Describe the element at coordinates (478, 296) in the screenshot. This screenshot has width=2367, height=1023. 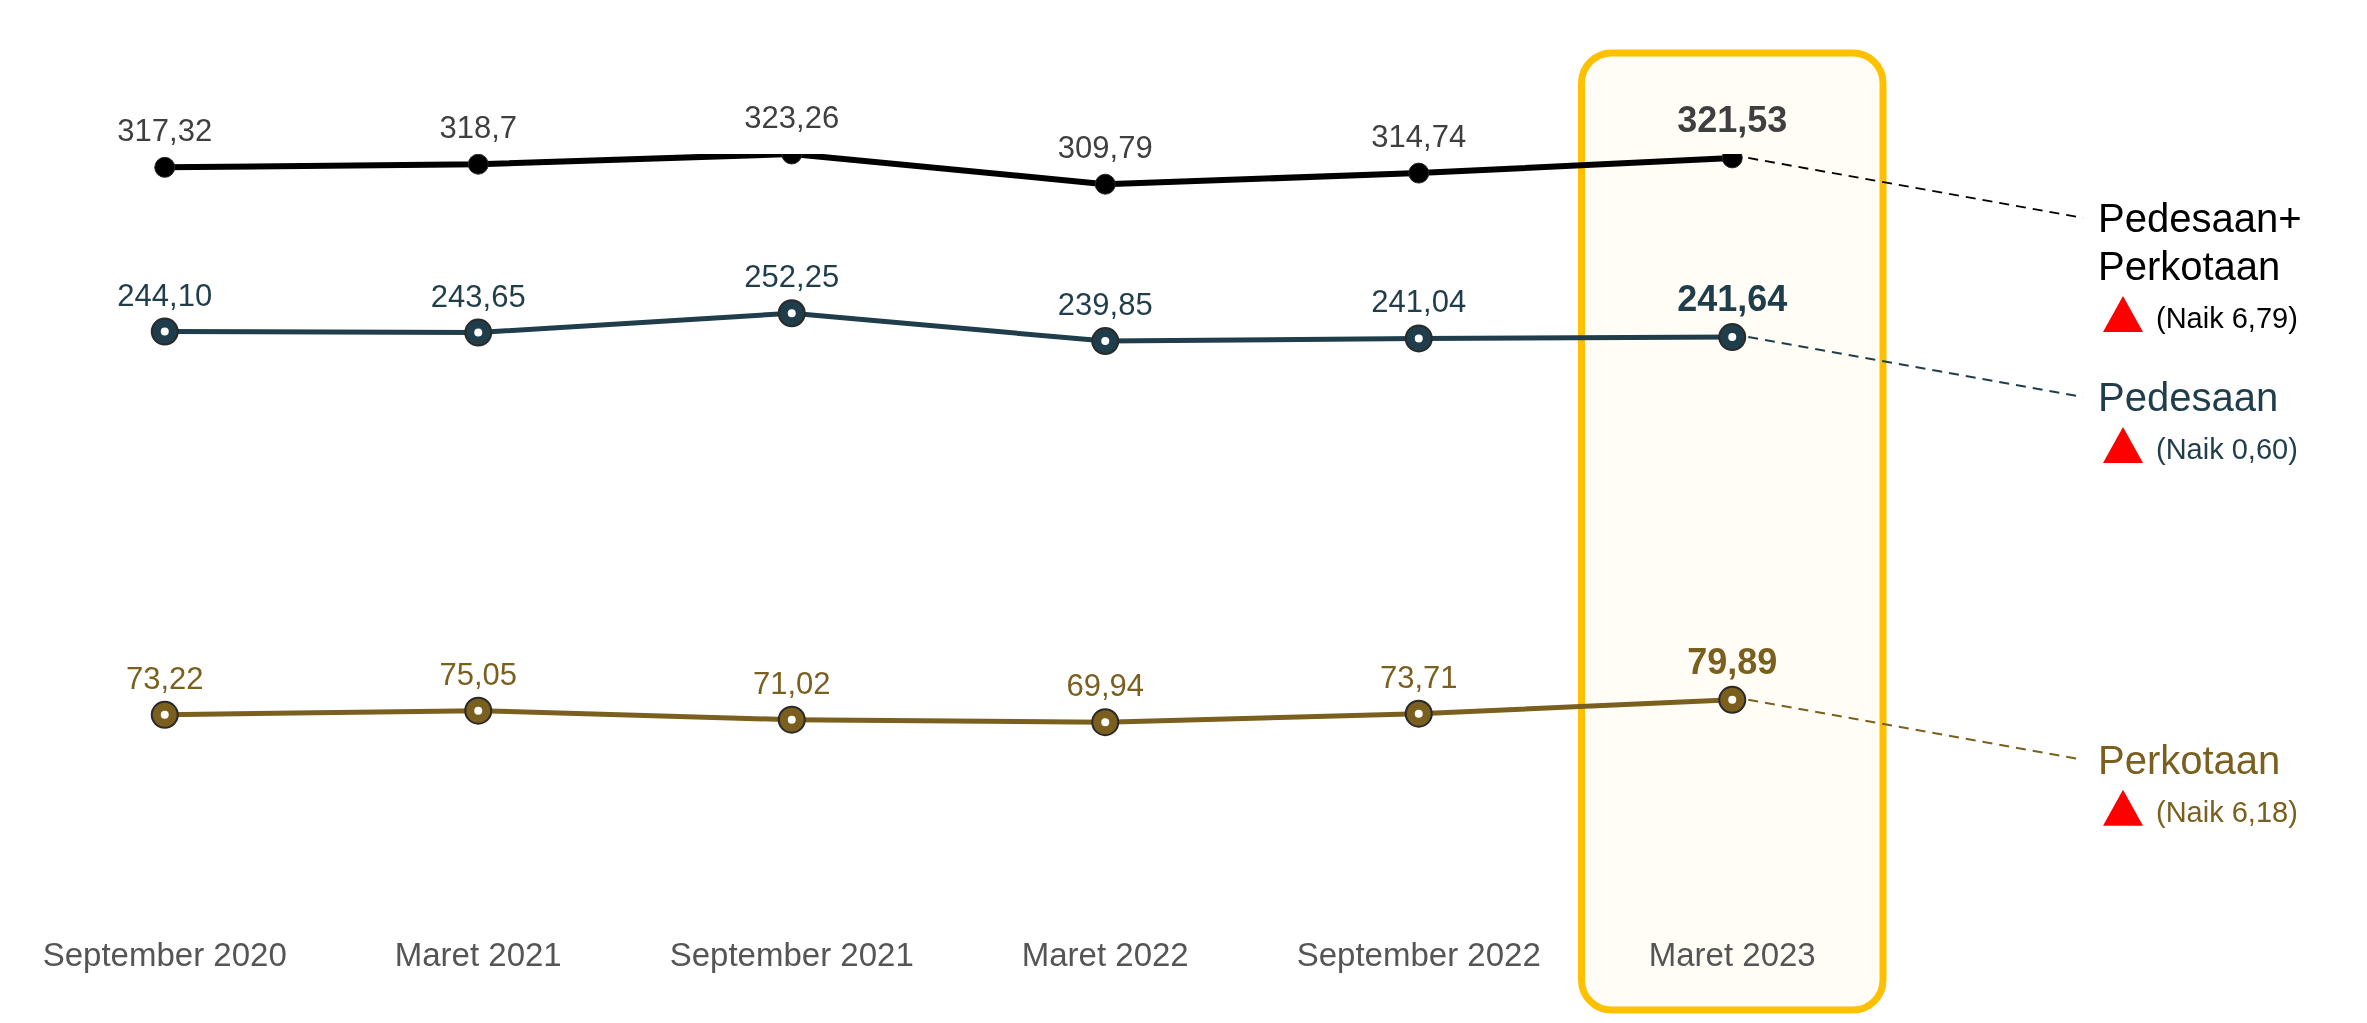
I see `data-label: 243,65` at that location.